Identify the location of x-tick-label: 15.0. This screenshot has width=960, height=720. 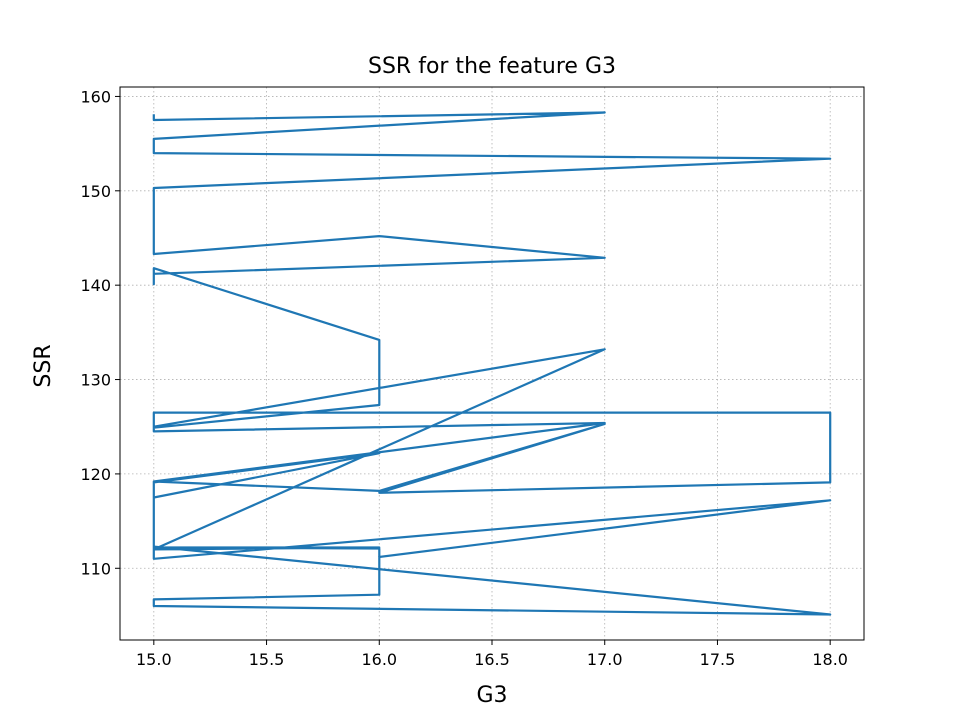
(154, 659).